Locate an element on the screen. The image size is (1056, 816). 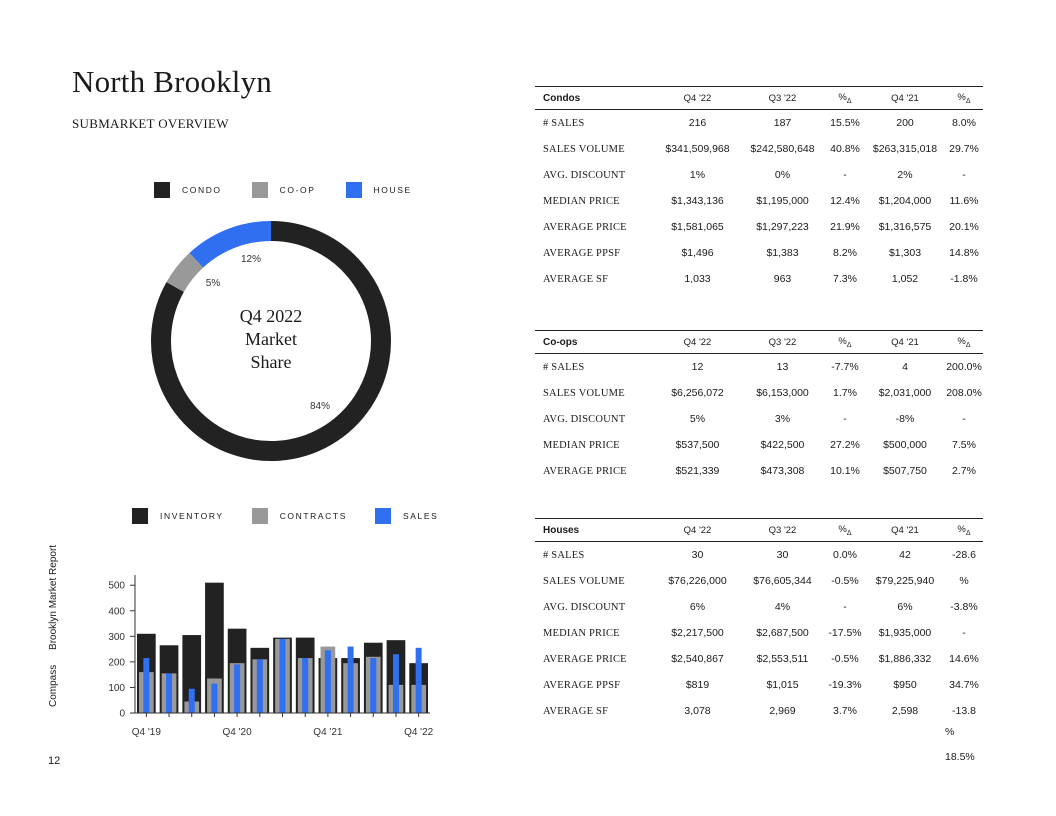
cell: 14.8% is located at coordinates (964, 253).